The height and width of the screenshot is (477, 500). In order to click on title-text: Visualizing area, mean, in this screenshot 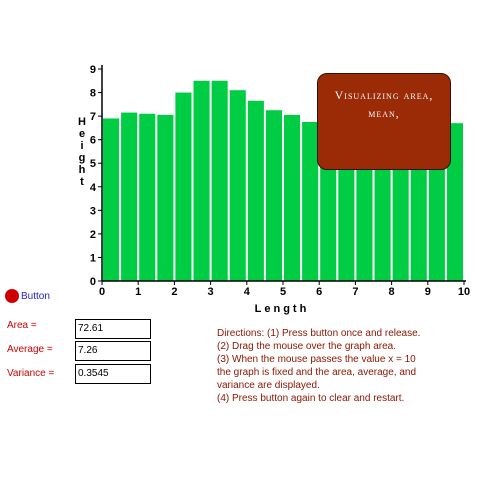, I will do `click(384, 104)`.